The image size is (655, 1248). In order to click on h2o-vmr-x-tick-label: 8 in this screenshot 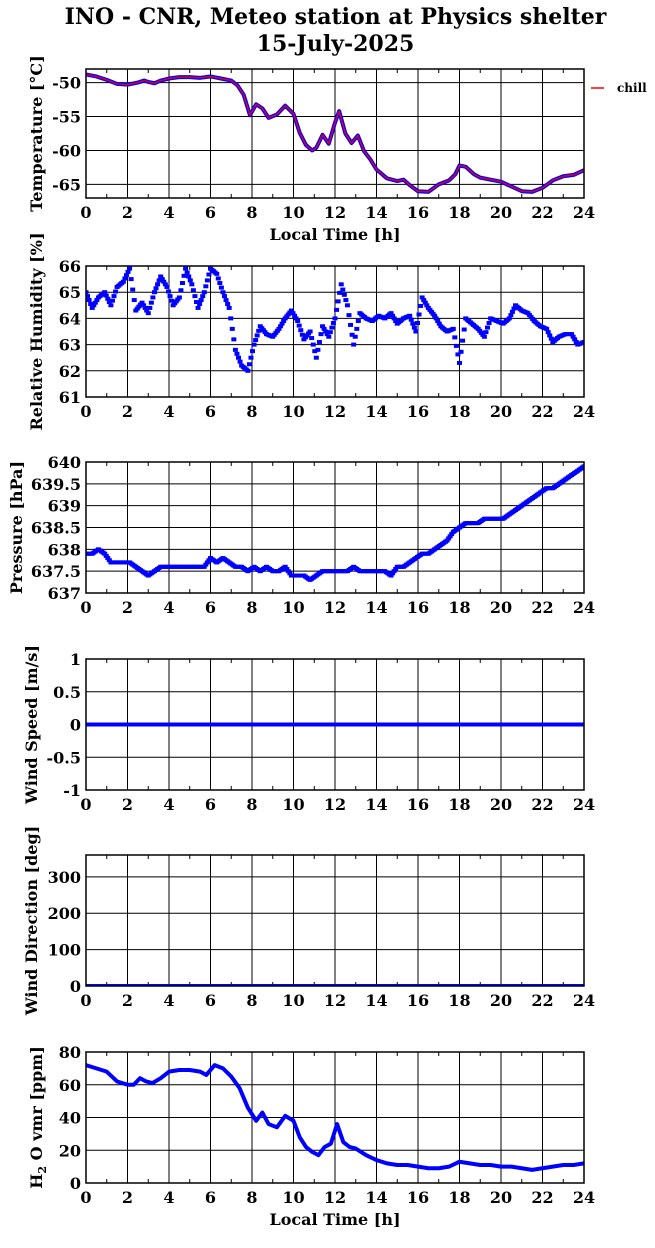, I will do `click(251, 1197)`.